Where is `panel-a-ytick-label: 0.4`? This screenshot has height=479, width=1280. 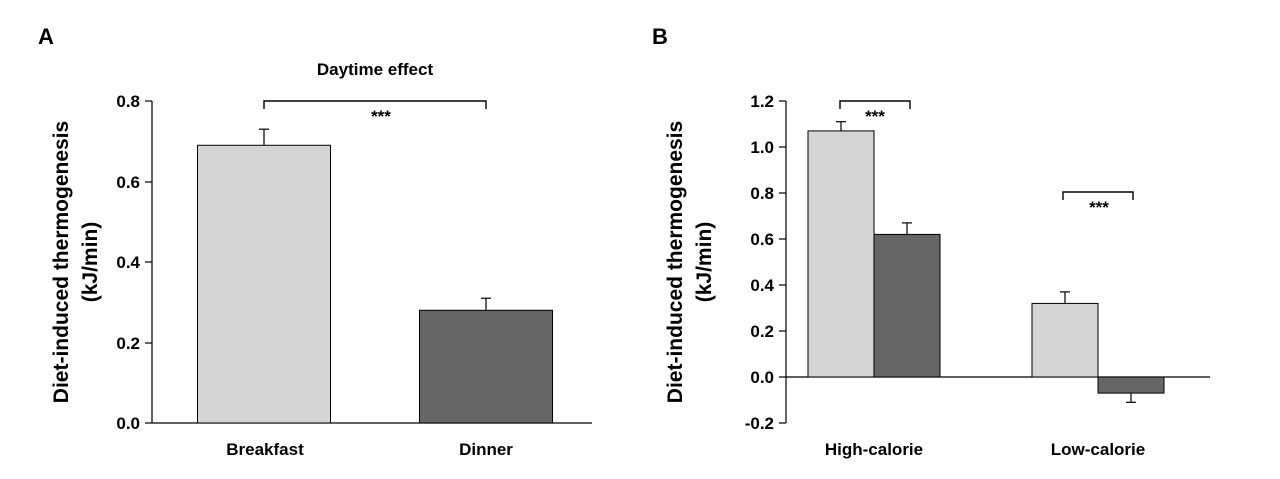 panel-a-ytick-label: 0.4 is located at coordinates (128, 262).